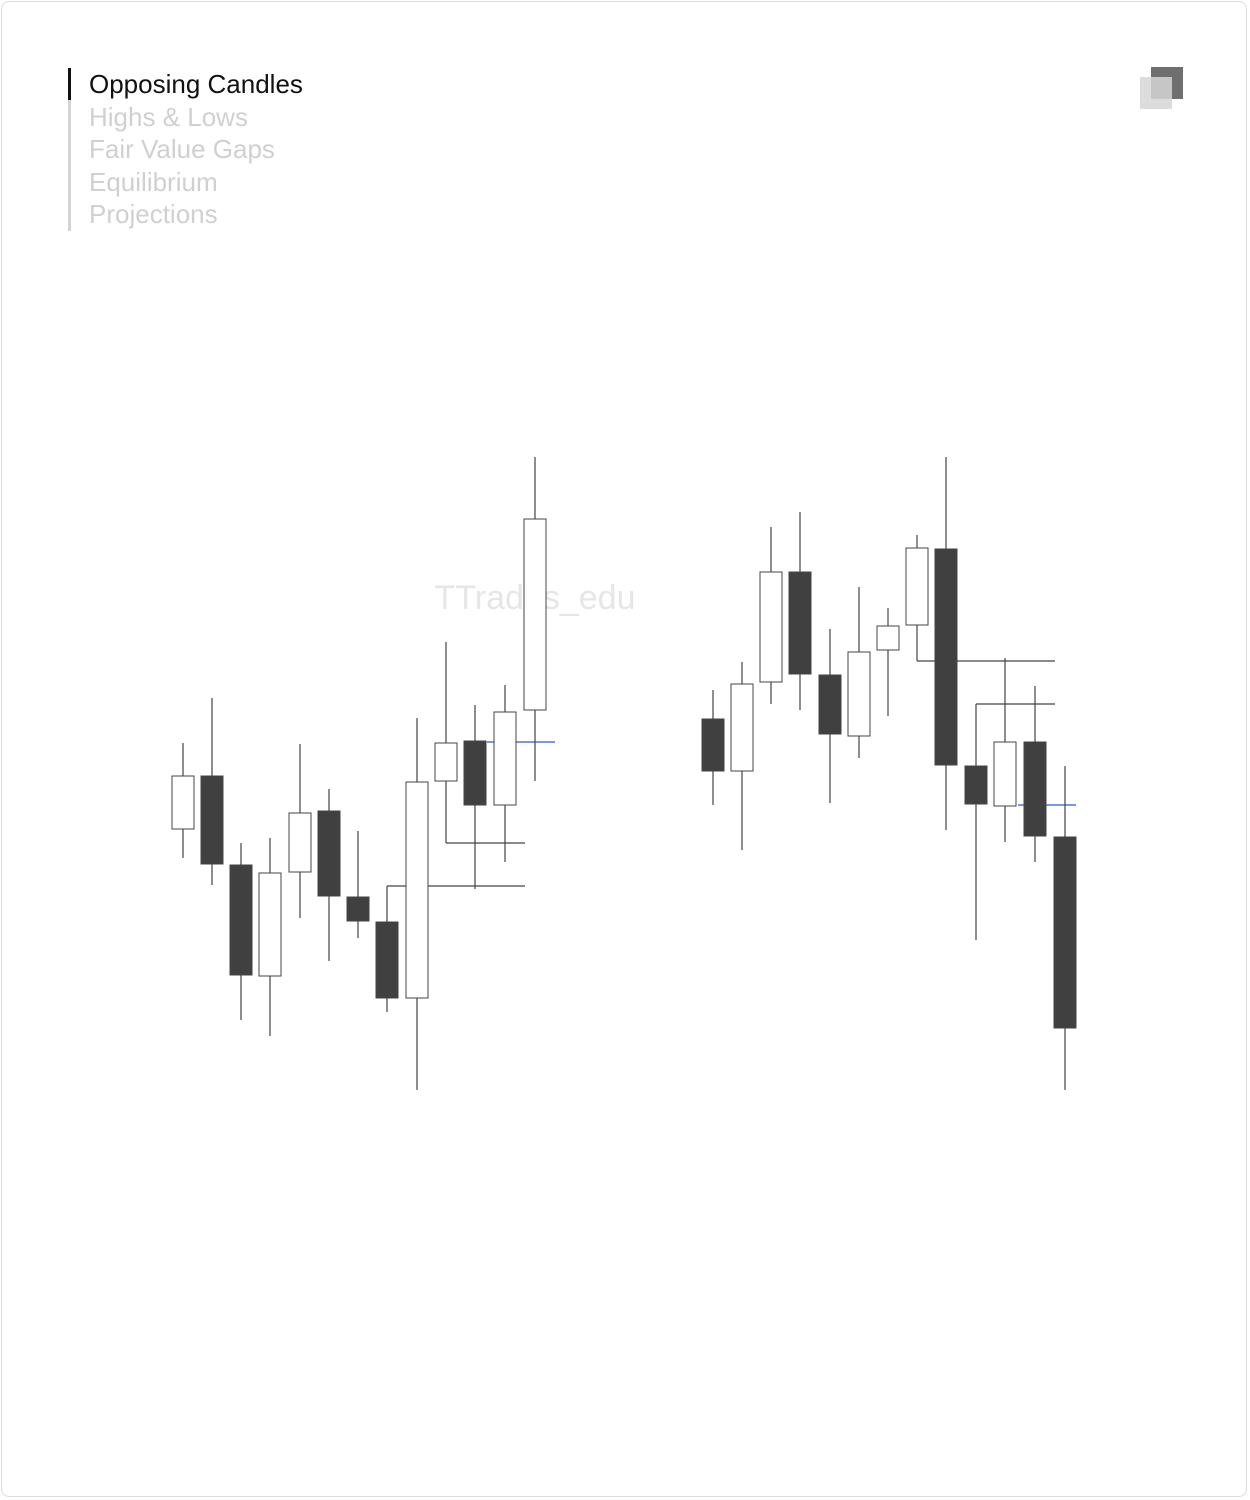 Image resolution: width=1250 pixels, height=1500 pixels. What do you see at coordinates (185, 84) in the screenshot?
I see `nav-item: Opposing Candles` at bounding box center [185, 84].